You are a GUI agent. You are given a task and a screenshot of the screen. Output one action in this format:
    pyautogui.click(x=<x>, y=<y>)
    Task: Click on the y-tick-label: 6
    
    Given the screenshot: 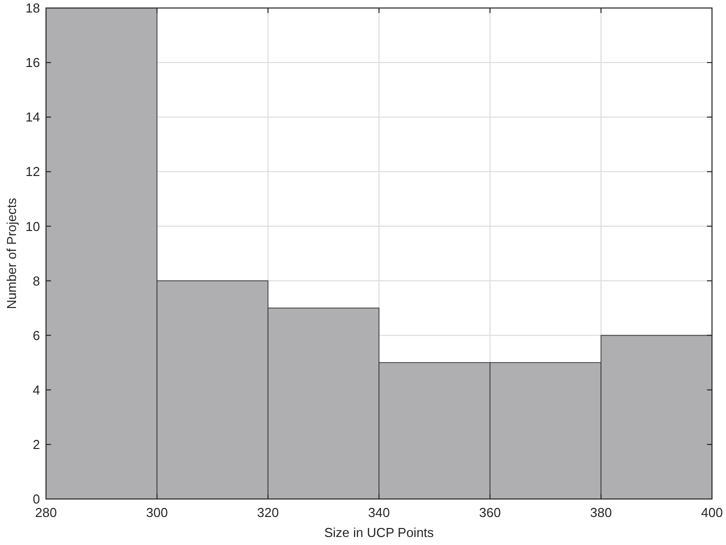 What is the action you would take?
    pyautogui.click(x=36, y=335)
    